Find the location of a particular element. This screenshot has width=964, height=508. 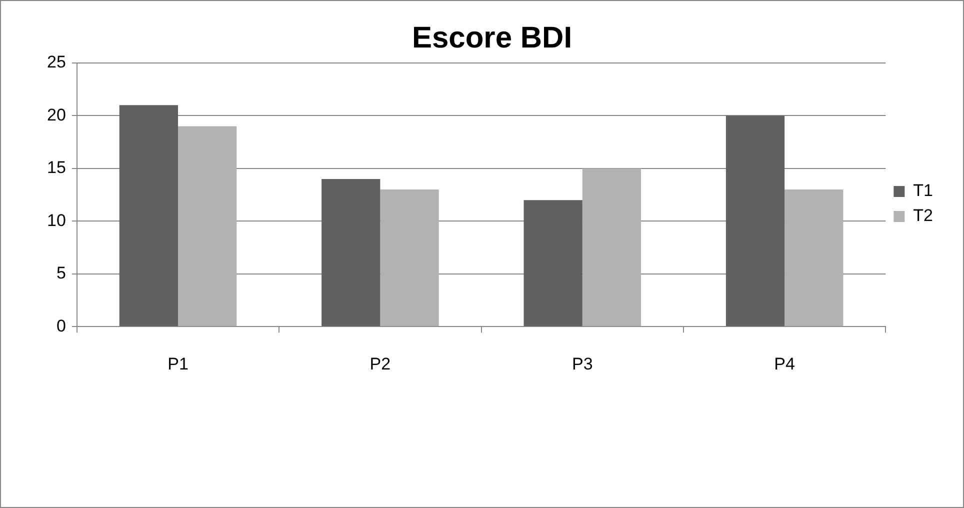

y-tick-label: 25 is located at coordinates (56, 62).